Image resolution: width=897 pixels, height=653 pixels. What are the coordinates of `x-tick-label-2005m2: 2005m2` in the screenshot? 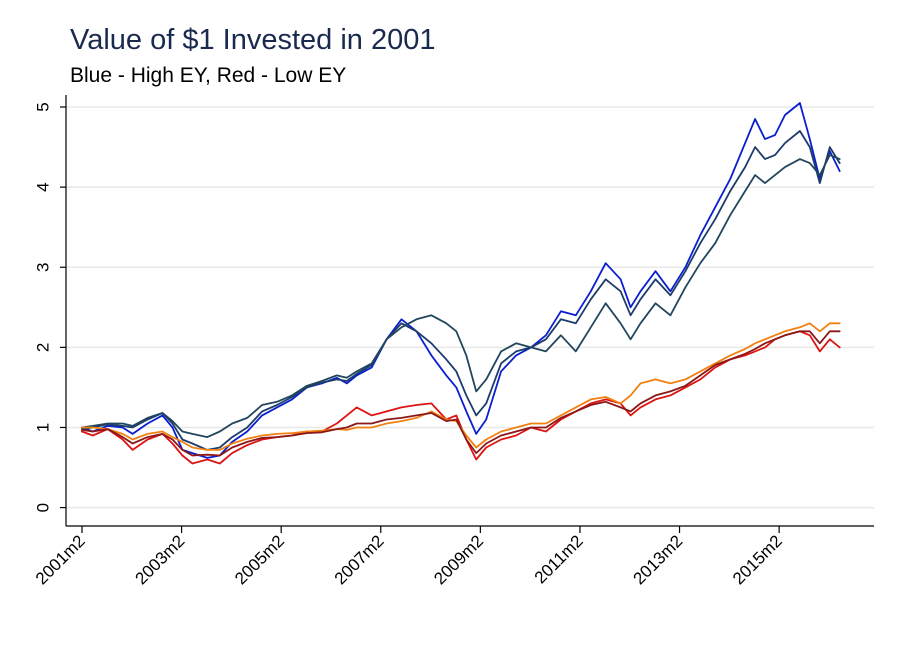 It's located at (259, 559).